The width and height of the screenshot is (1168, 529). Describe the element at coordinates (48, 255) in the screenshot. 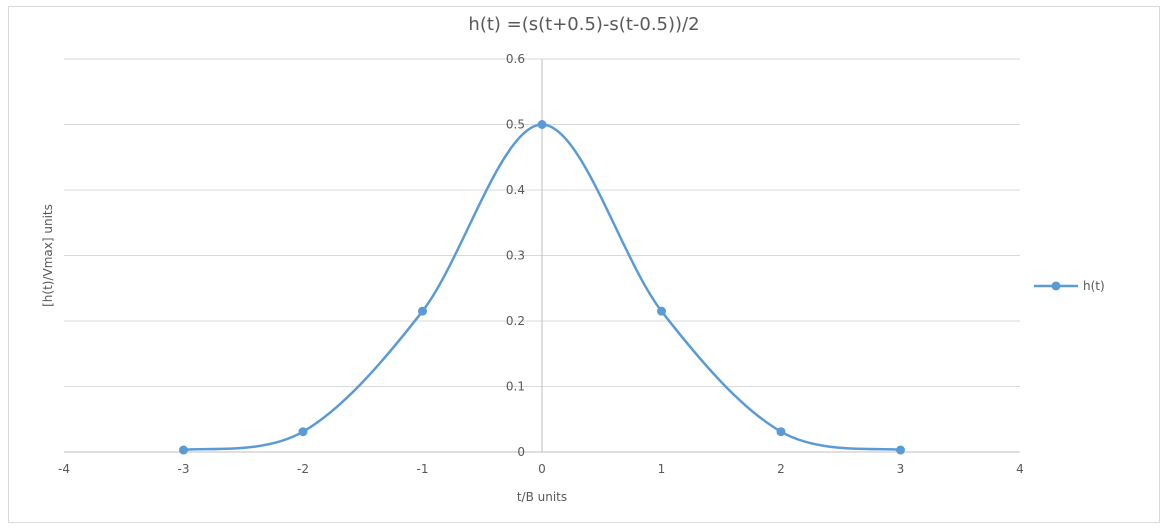

I see `y-axis-label: [h(t)/Vmax] units` at that location.